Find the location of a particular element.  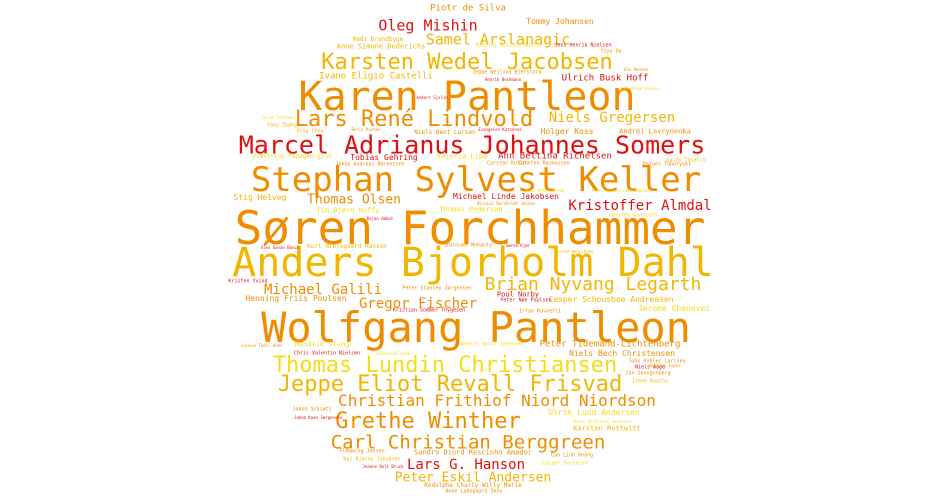

word: Piotr de Silva is located at coordinates (468, 8).